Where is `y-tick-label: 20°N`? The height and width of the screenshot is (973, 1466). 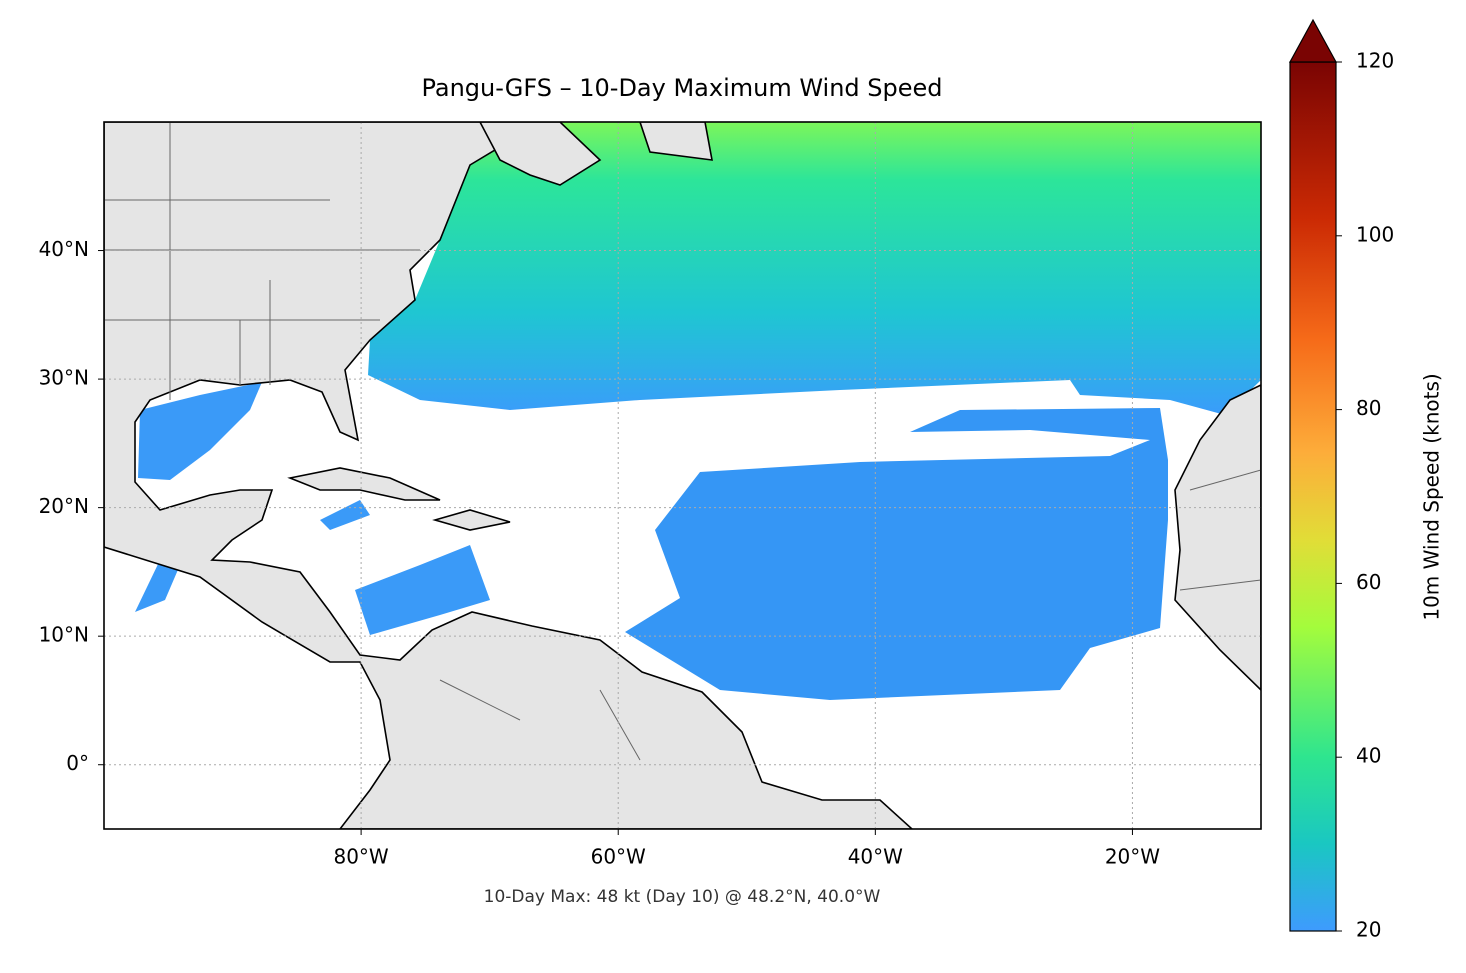 y-tick-label: 20°N is located at coordinates (64, 506).